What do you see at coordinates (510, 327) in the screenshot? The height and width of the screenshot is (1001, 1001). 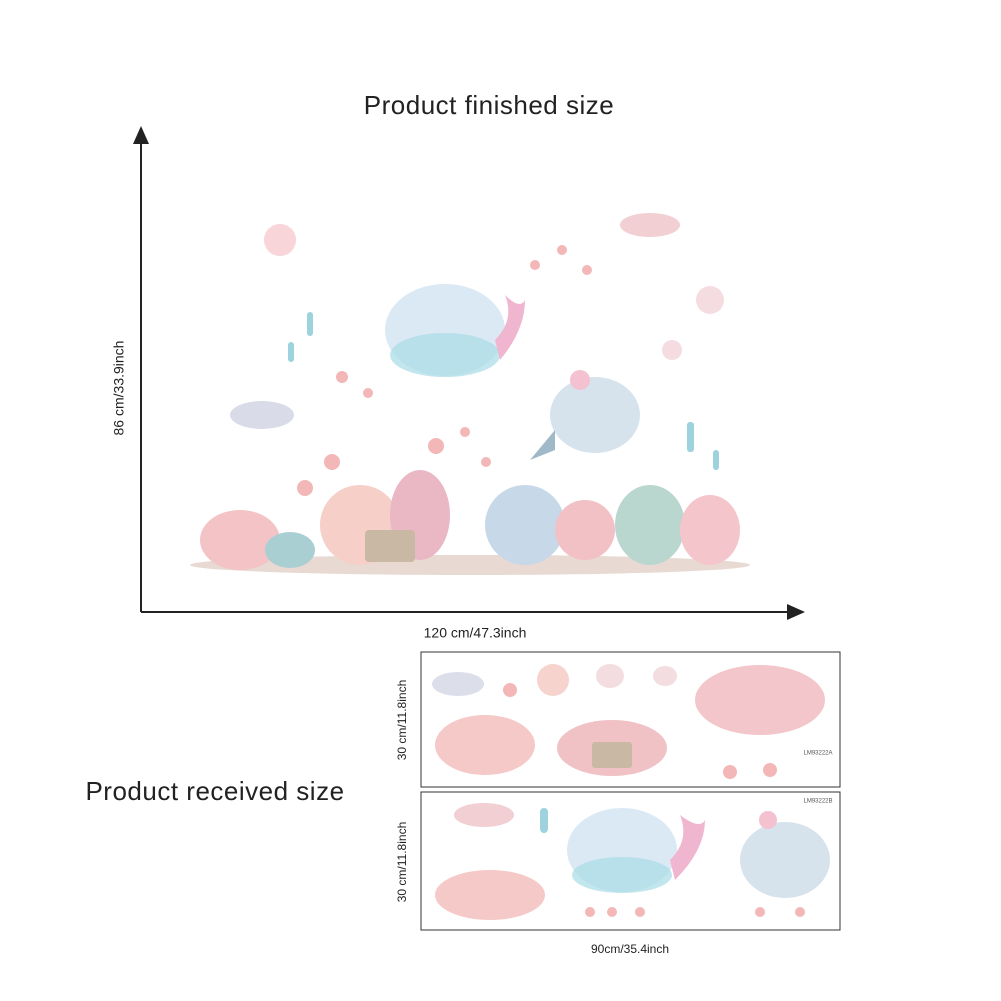 I see `whale-tail` at bounding box center [510, 327].